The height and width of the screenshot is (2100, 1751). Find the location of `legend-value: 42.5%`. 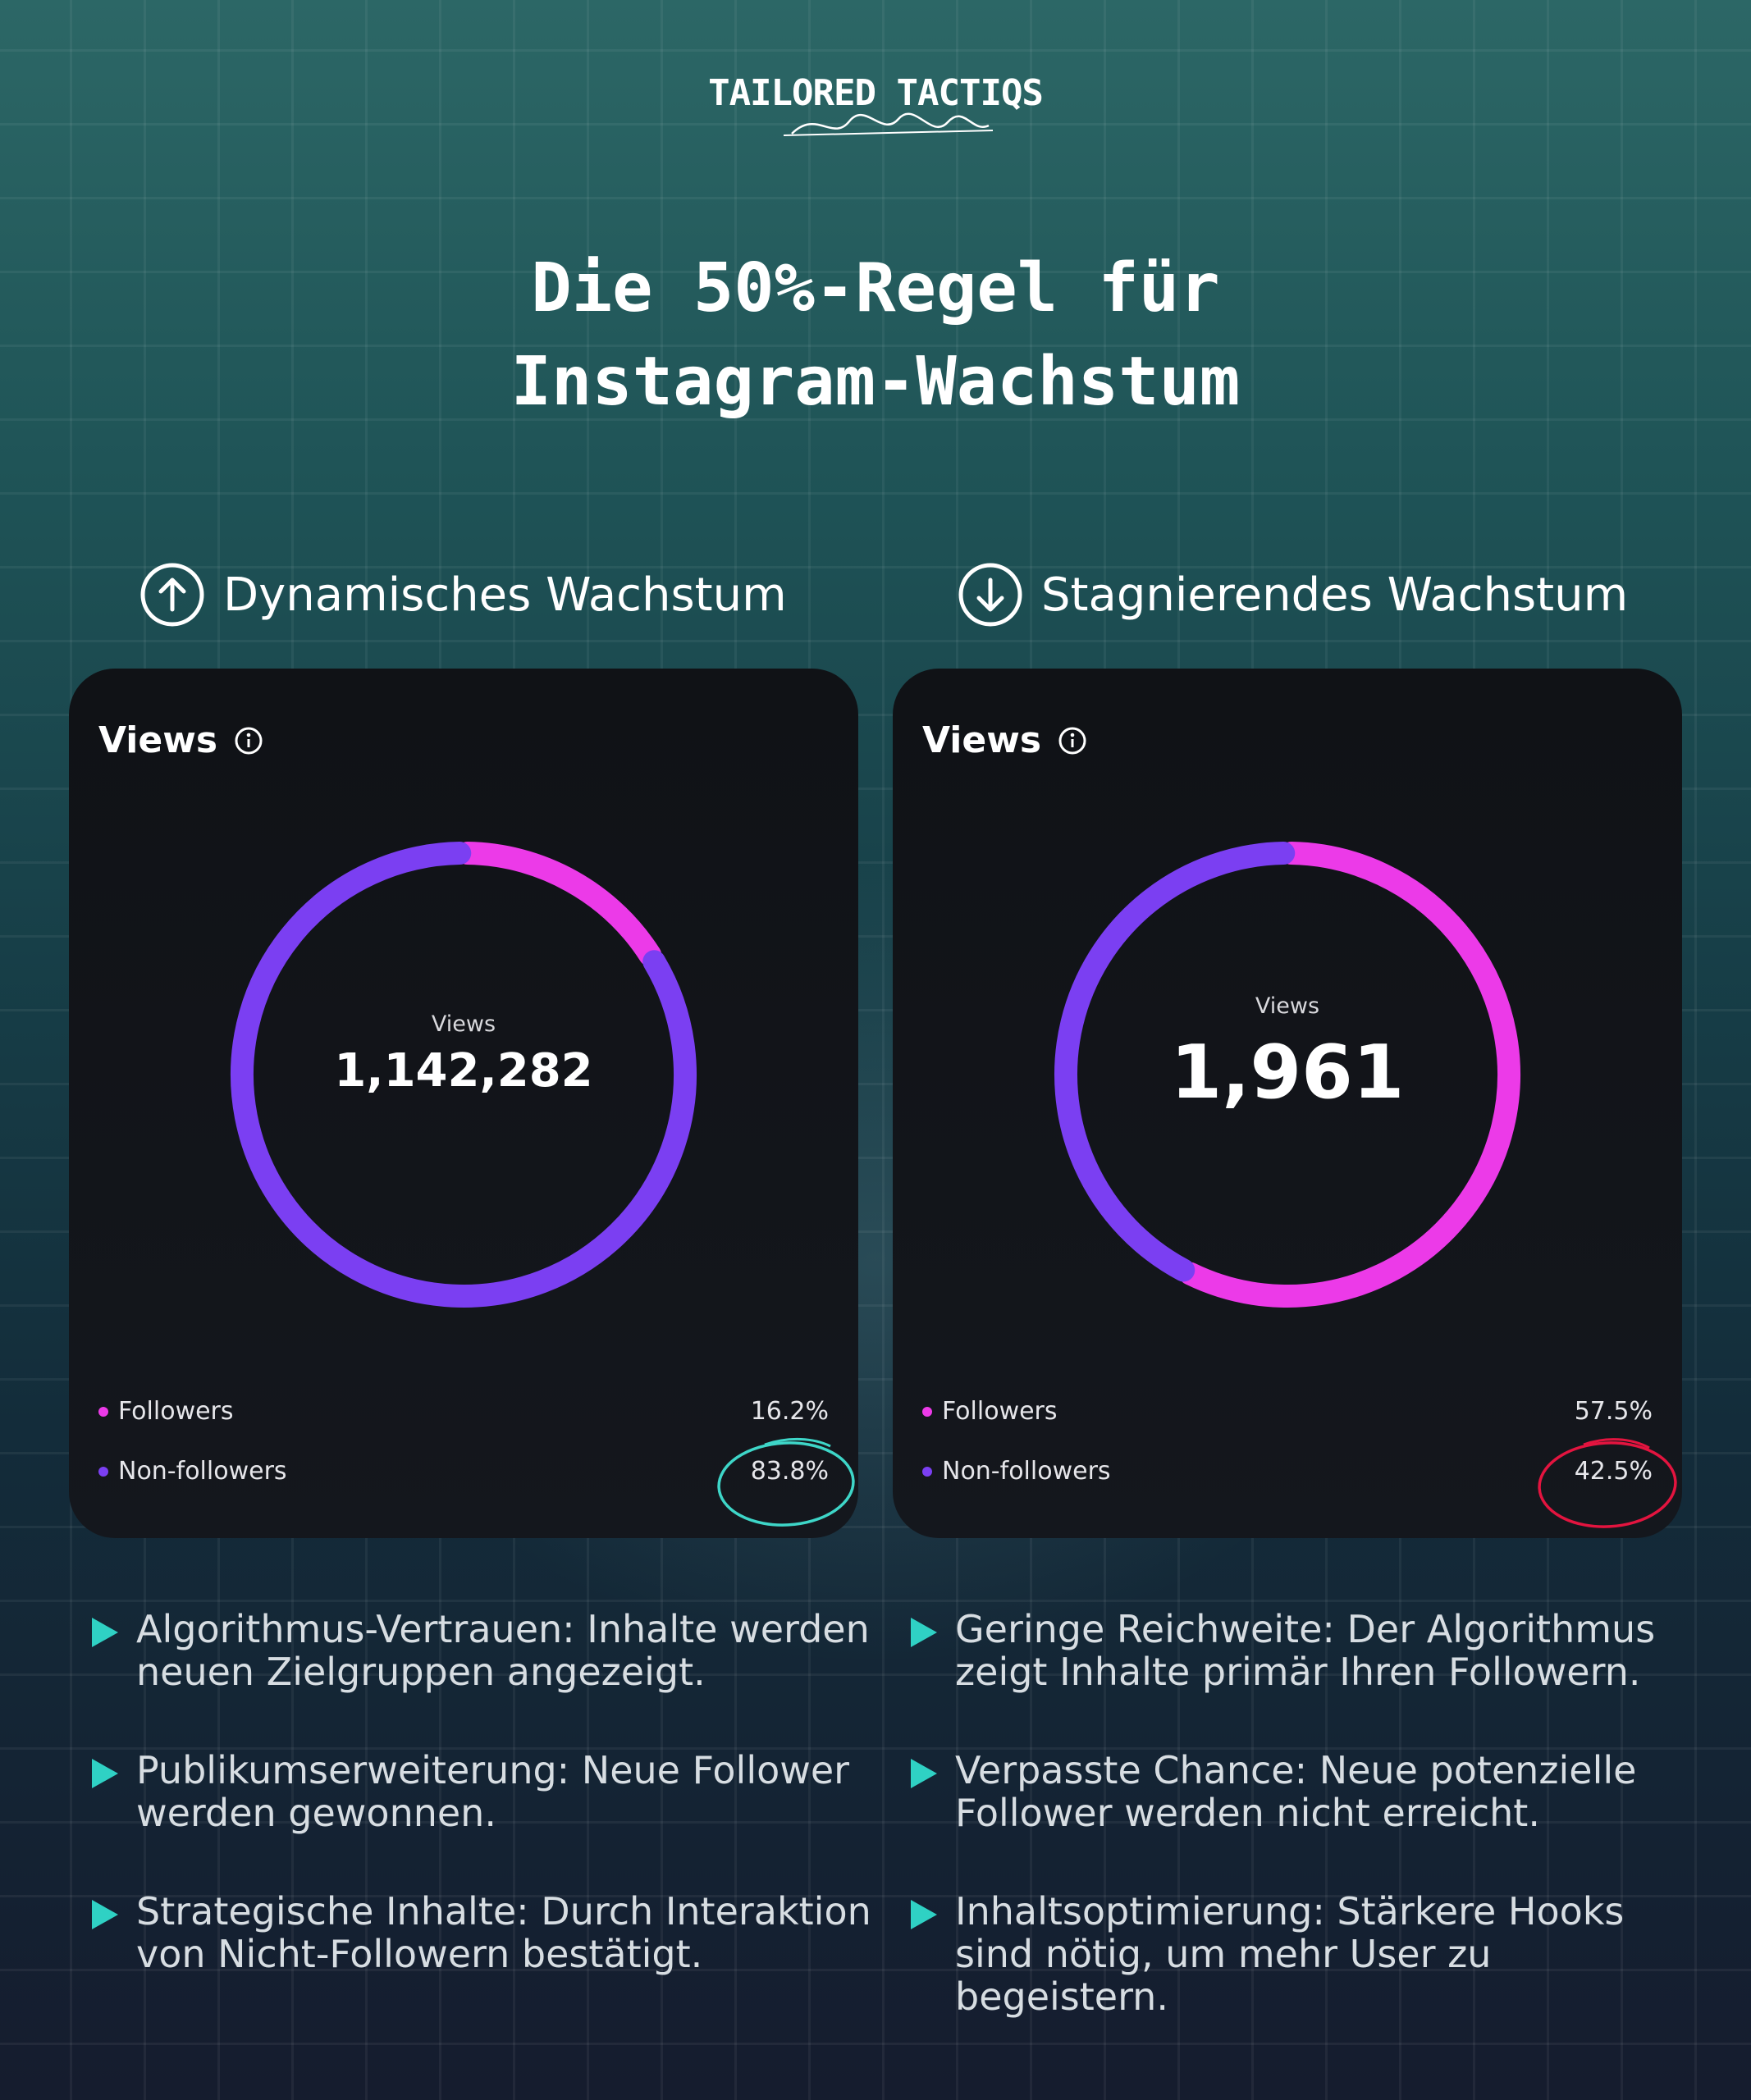

legend-value: 42.5% is located at coordinates (1613, 1472).